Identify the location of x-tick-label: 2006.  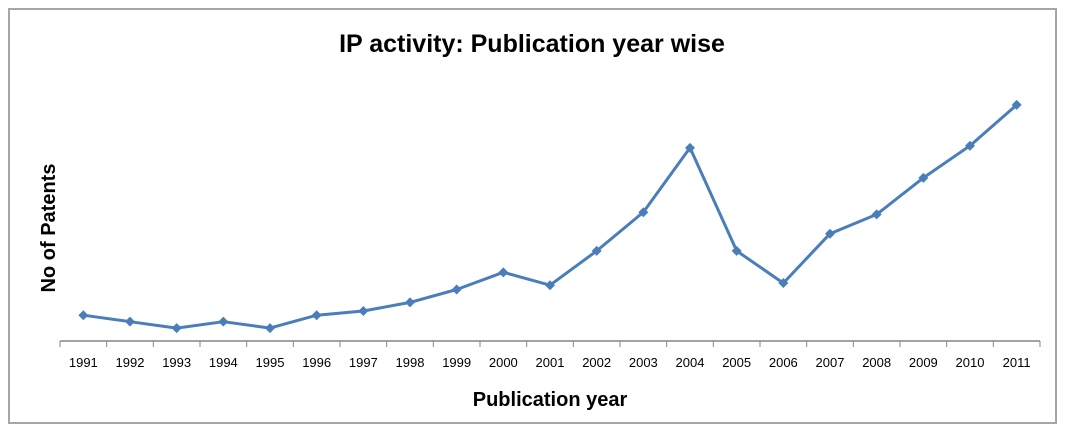
(783, 362).